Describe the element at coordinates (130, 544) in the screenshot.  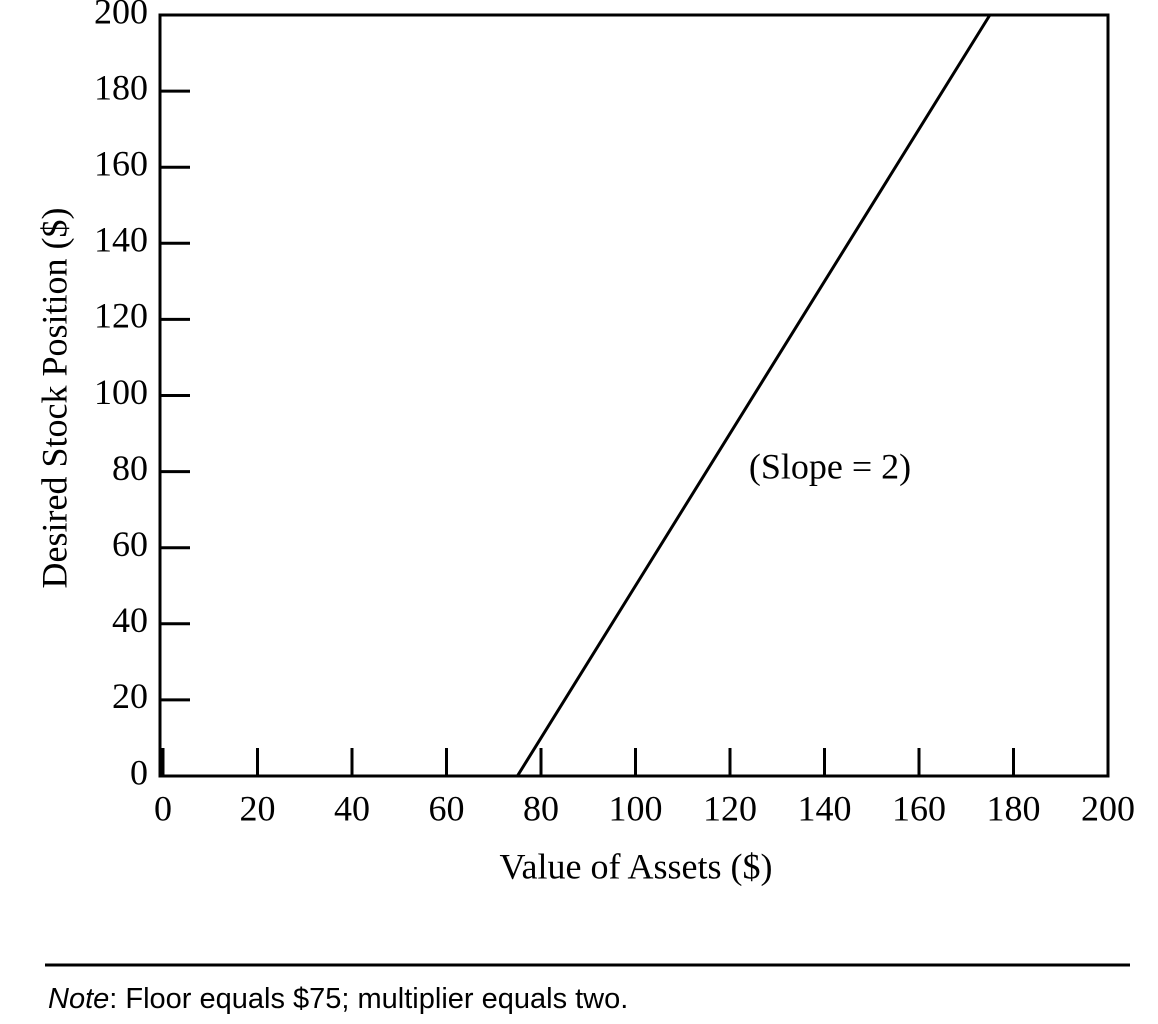
I see `y-tick-label: 60` at that location.